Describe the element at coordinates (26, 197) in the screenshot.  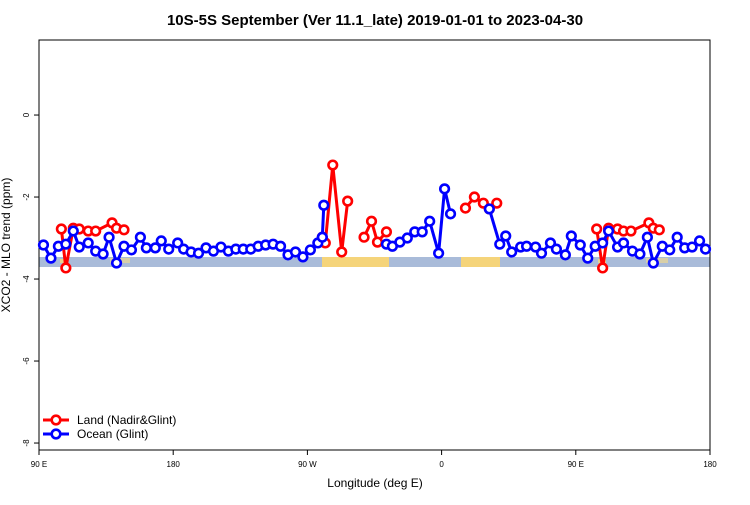
I see `y-tick-label: -2` at that location.